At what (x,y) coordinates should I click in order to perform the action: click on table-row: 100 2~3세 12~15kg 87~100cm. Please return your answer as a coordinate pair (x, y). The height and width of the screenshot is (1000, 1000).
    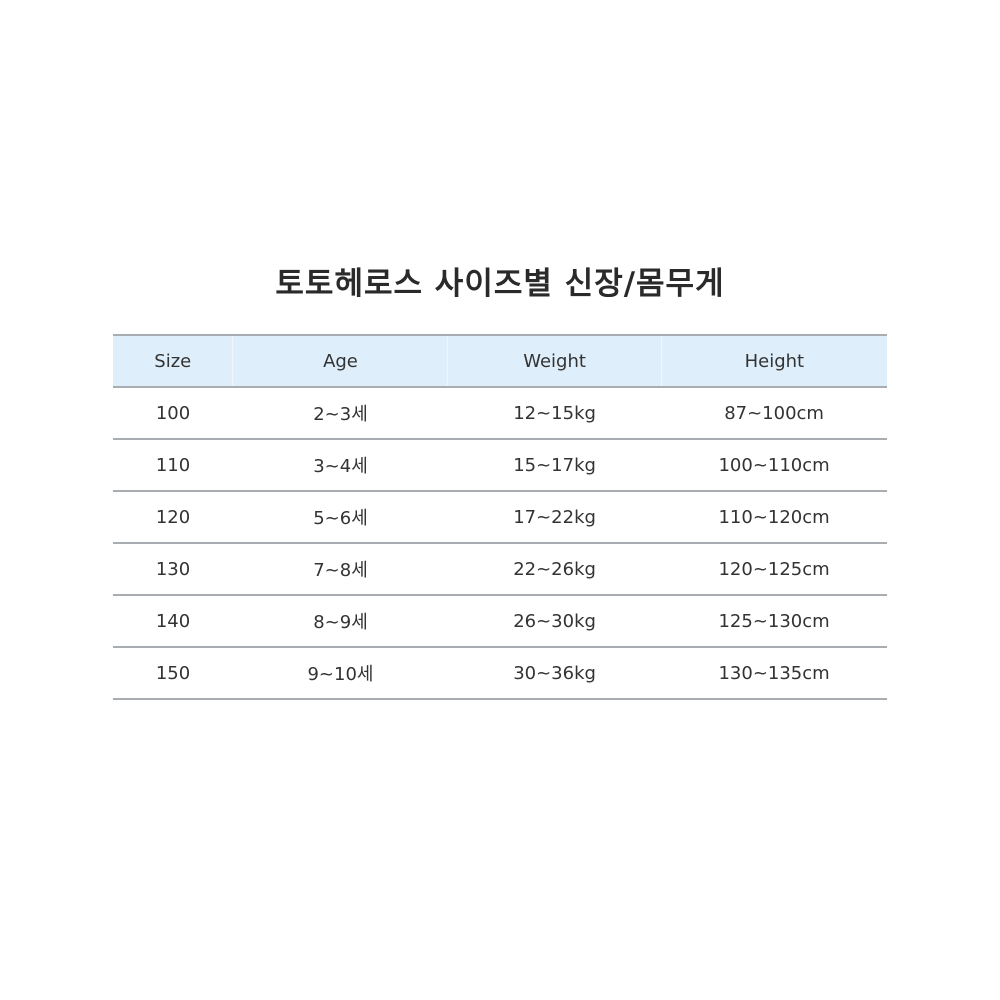
    Looking at the image, I should click on (500, 413).